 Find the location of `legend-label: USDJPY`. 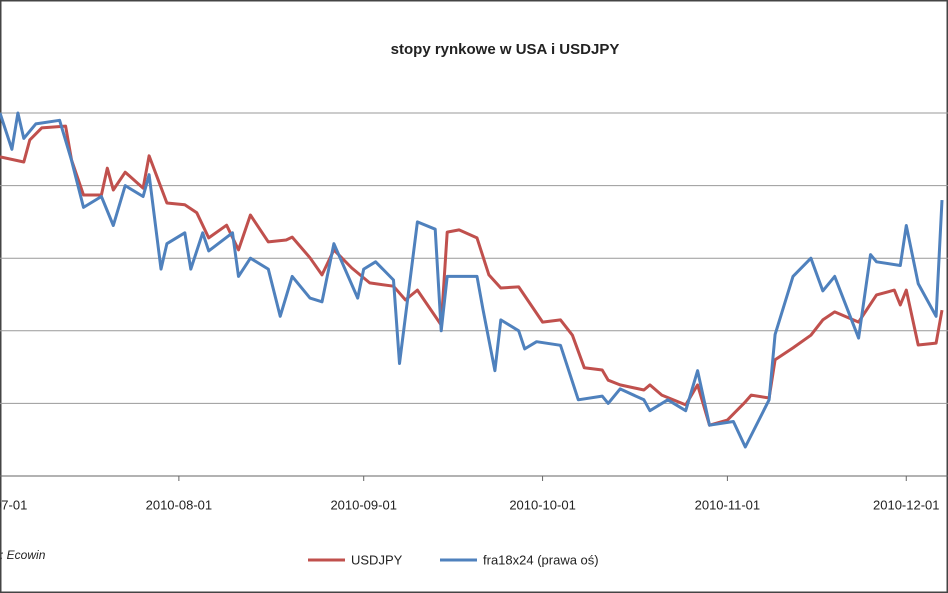

legend-label: USDJPY is located at coordinates (377, 559).